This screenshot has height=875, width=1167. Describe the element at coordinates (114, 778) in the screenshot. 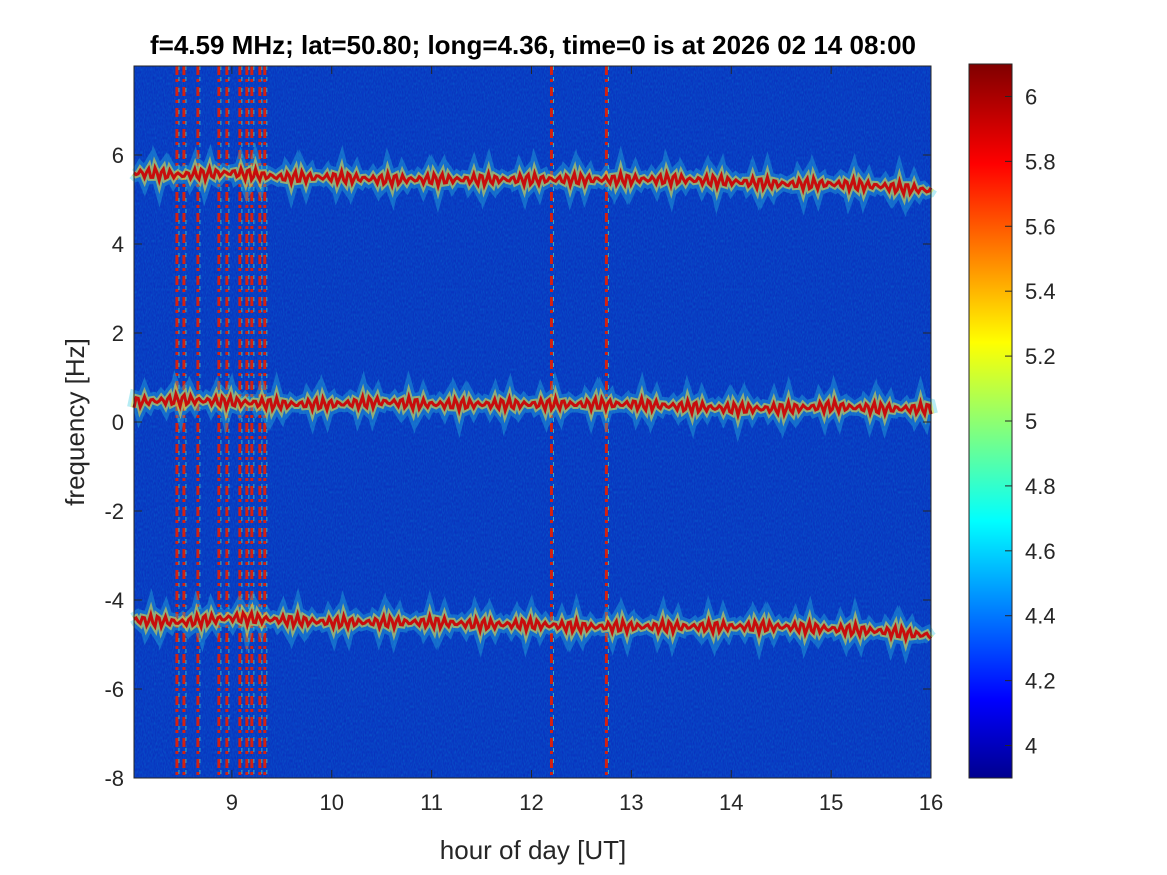

I see `y-tick-label: -8` at that location.